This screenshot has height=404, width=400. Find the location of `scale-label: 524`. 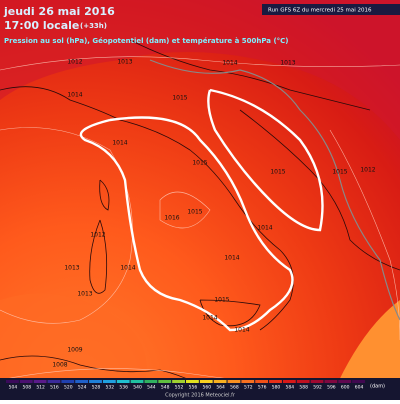

scale-label: 524 is located at coordinates (82, 388).